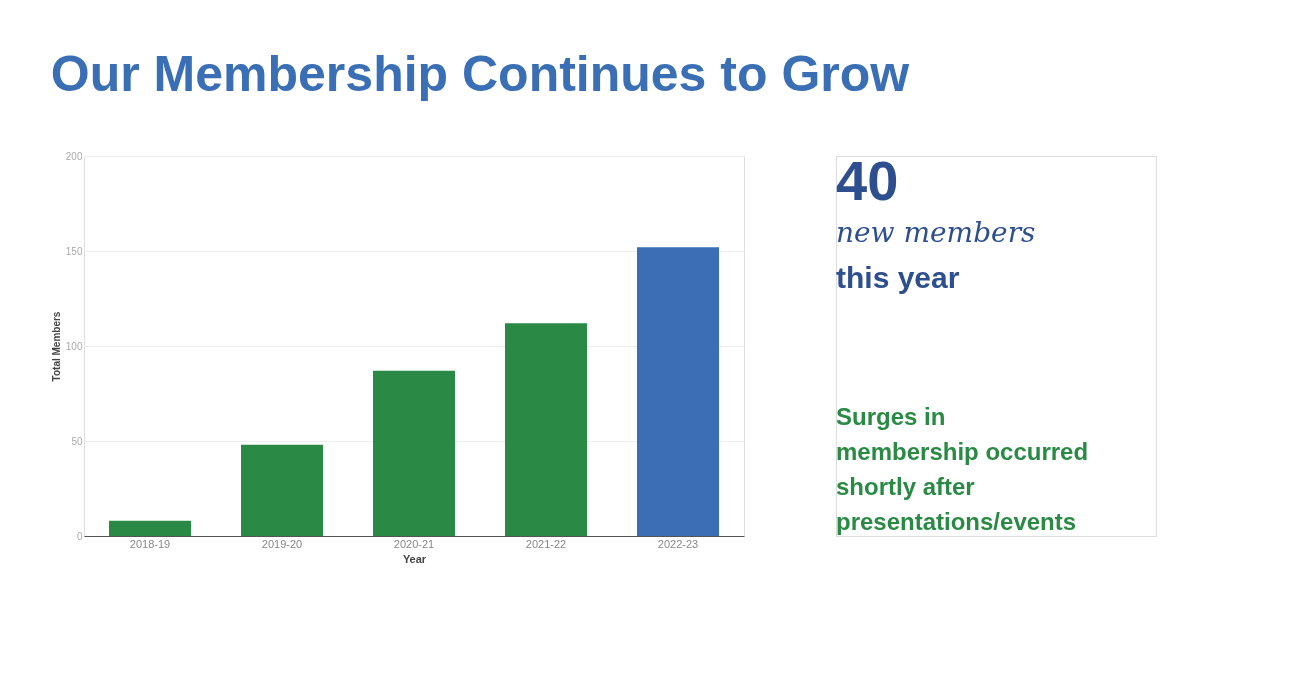 This screenshot has height=685, width=1292. What do you see at coordinates (74, 156) in the screenshot?
I see `y-tick-label: 200` at bounding box center [74, 156].